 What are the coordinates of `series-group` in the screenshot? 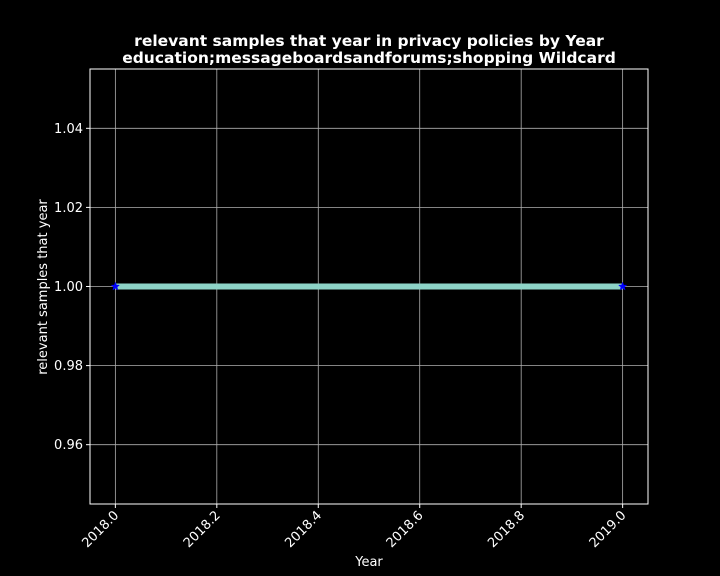 It's located at (369, 286).